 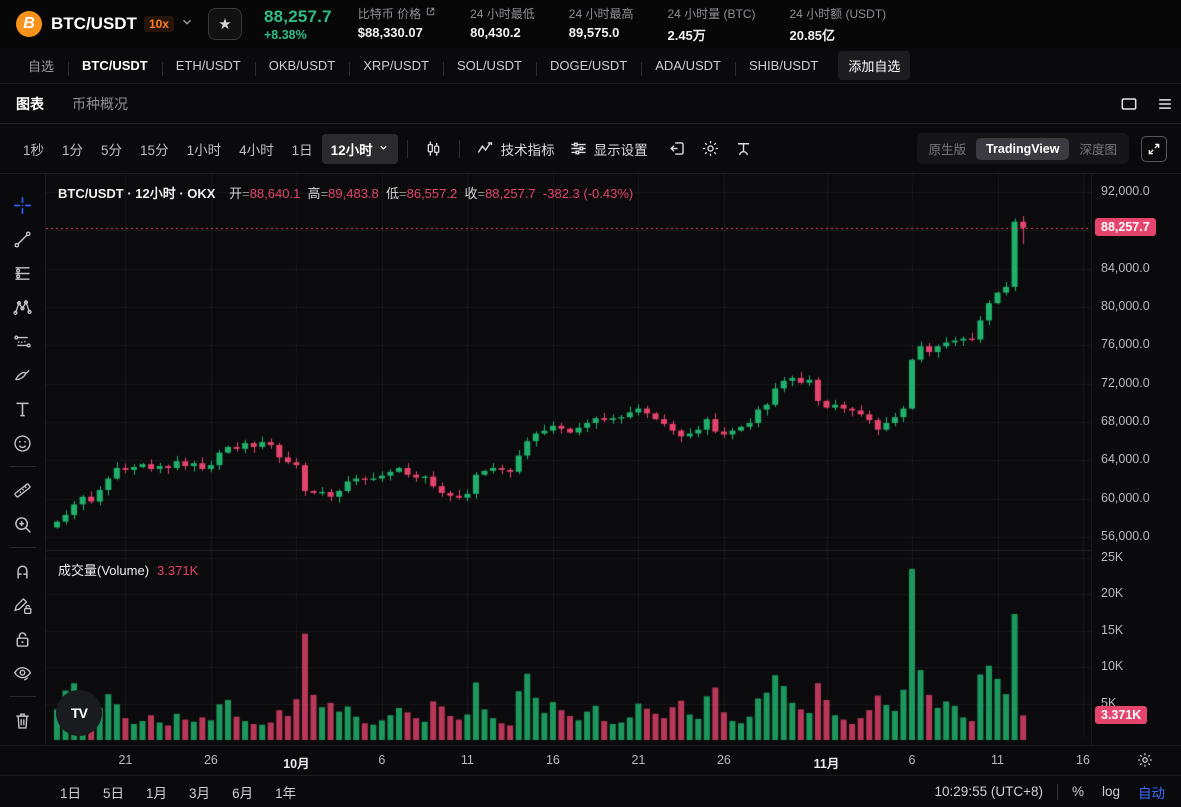 I want to click on interval-4小时: 4小时, so click(x=256, y=150).